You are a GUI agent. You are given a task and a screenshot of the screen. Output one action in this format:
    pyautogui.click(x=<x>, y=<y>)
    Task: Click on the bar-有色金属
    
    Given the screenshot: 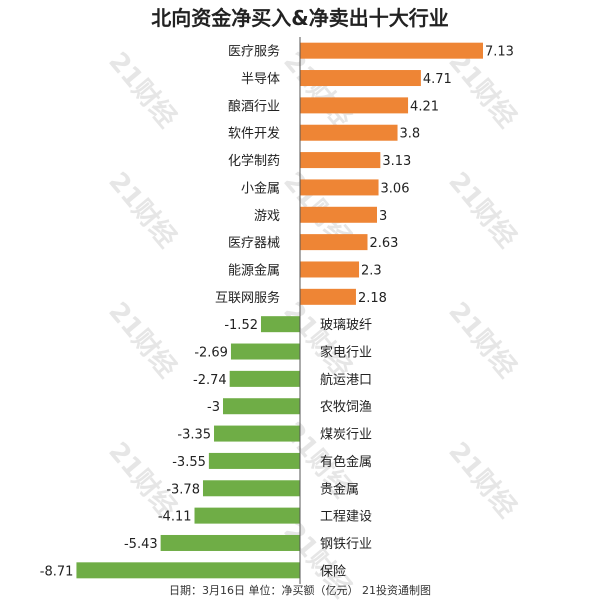 What is the action you would take?
    pyautogui.click(x=254, y=460)
    